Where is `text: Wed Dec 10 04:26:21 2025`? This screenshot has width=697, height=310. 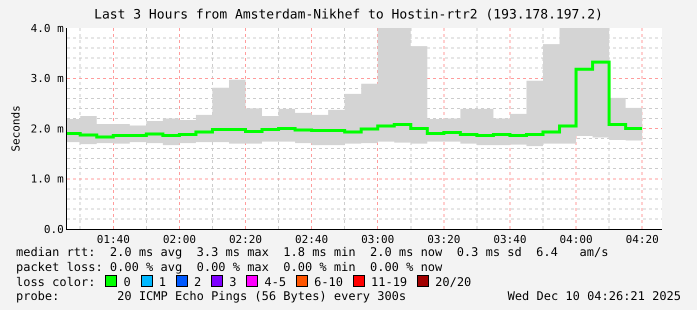
text: Wed Dec 10 04:26:21 2025 is located at coordinates (594, 296).